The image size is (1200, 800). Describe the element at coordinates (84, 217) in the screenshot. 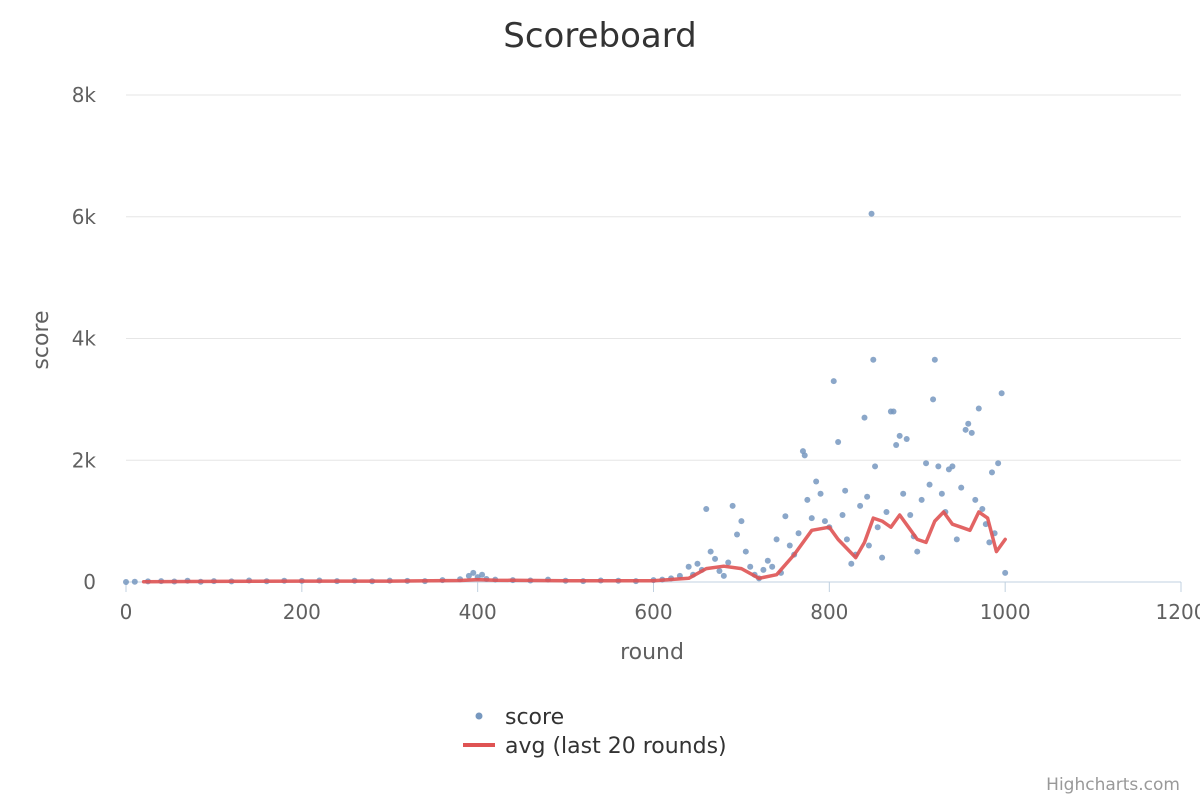

I see `y-tick-label: 6k` at that location.